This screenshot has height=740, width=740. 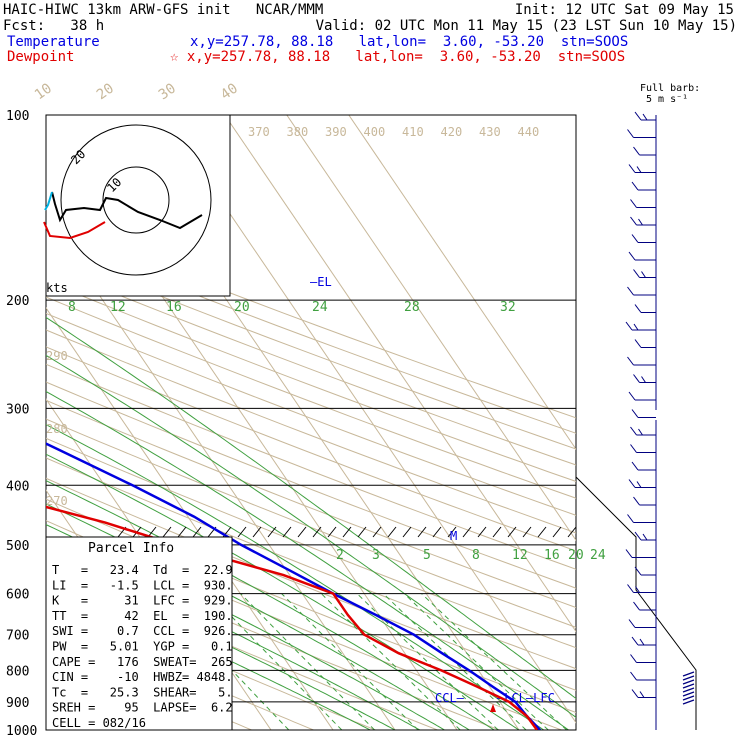 I want to click on init-time: Init: 12 UTC Sat 09 May 15, so click(x=624, y=10).